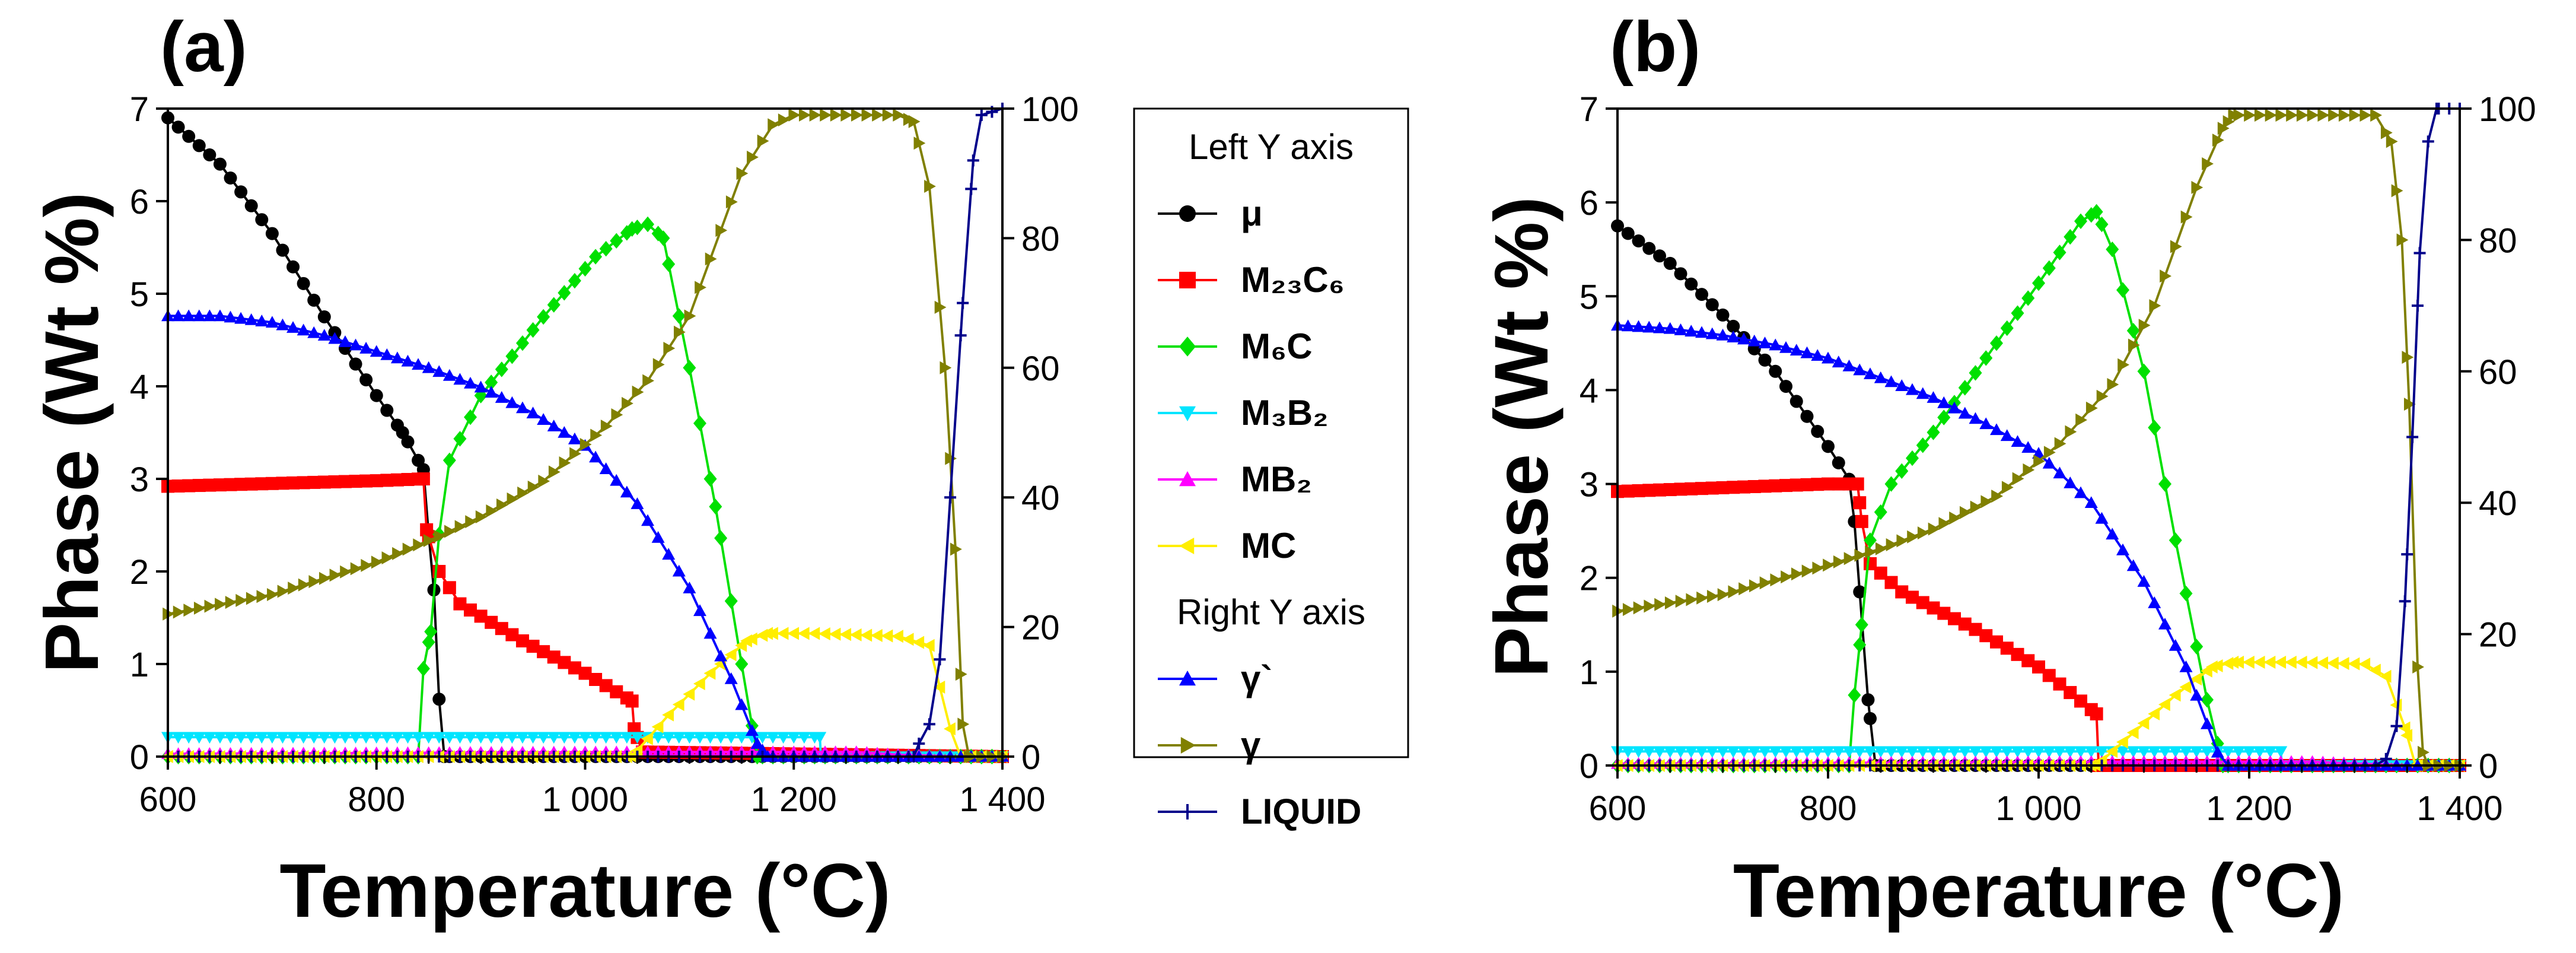 This screenshot has width=2576, height=953. What do you see at coordinates (1589, 204) in the screenshot?
I see `y-left-tick-label: 6` at bounding box center [1589, 204].